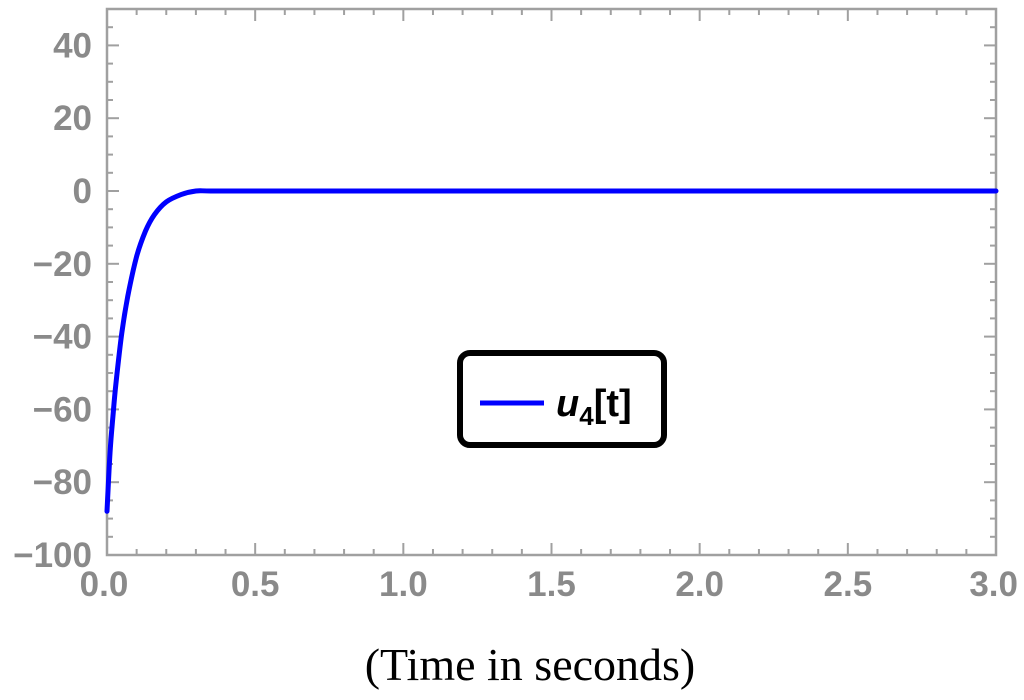 Image resolution: width=1024 pixels, height=700 pixels. I want to click on y-tick-labels: −100 −80 −60 −40 −20 0 20 40, so click(52, 300).